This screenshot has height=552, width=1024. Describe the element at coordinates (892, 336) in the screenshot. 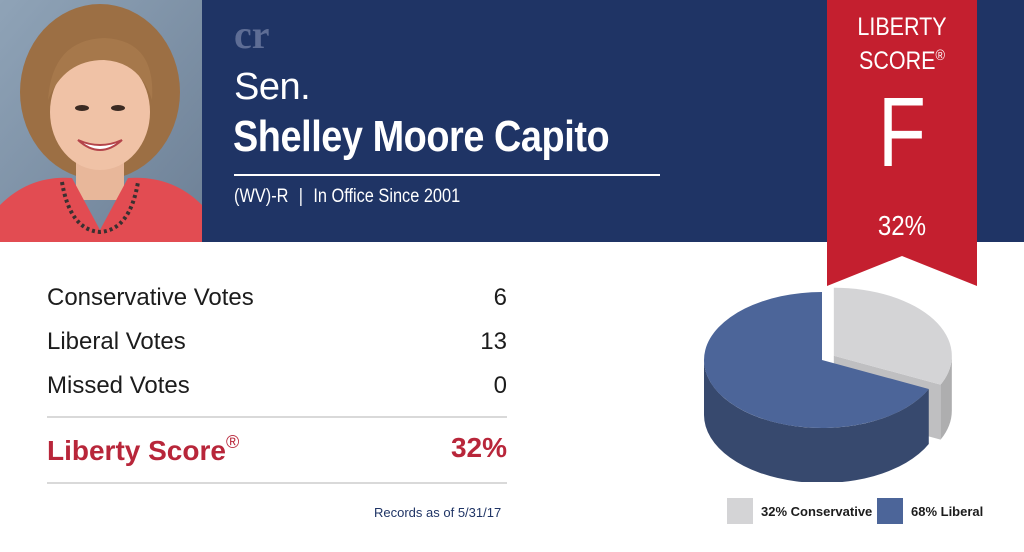

I see `pie-slice-conservative` at that location.